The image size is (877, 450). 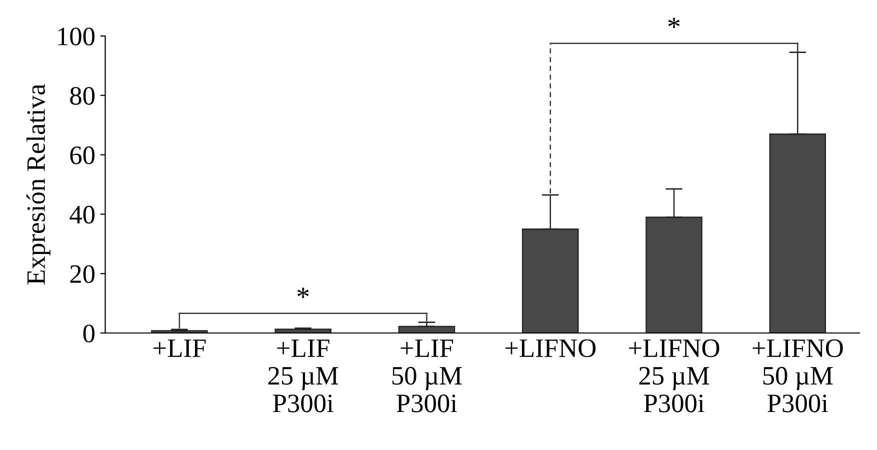 I want to click on y-tick-label: 80, so click(x=82, y=96).